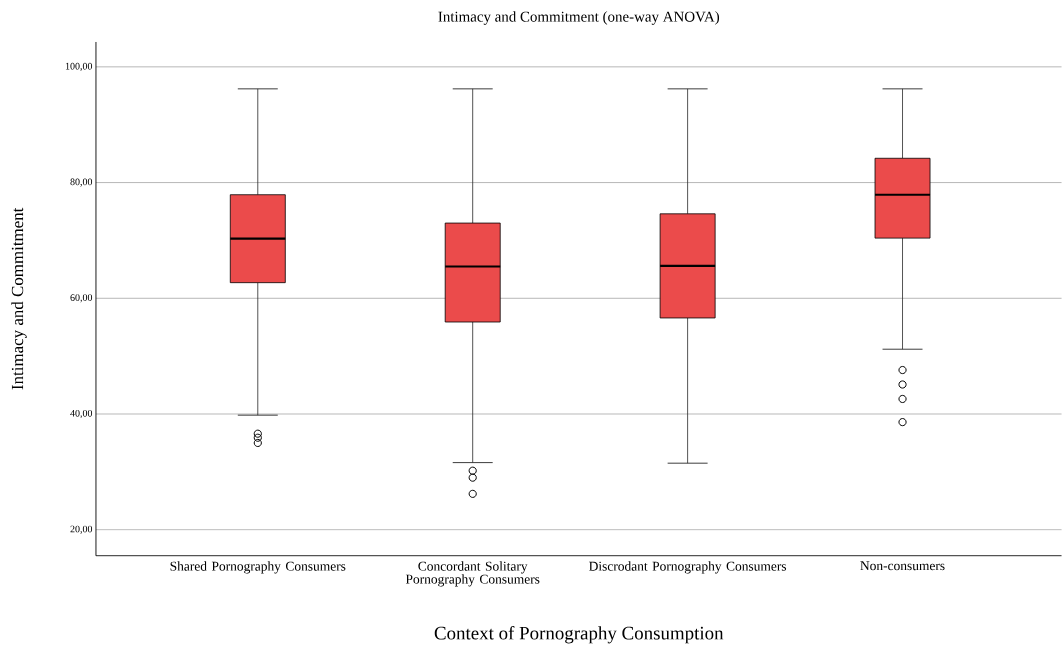 The width and height of the screenshot is (1062, 650). Describe the element at coordinates (579, 635) in the screenshot. I see `x-axis-title: Context of Pornography Consumption` at that location.